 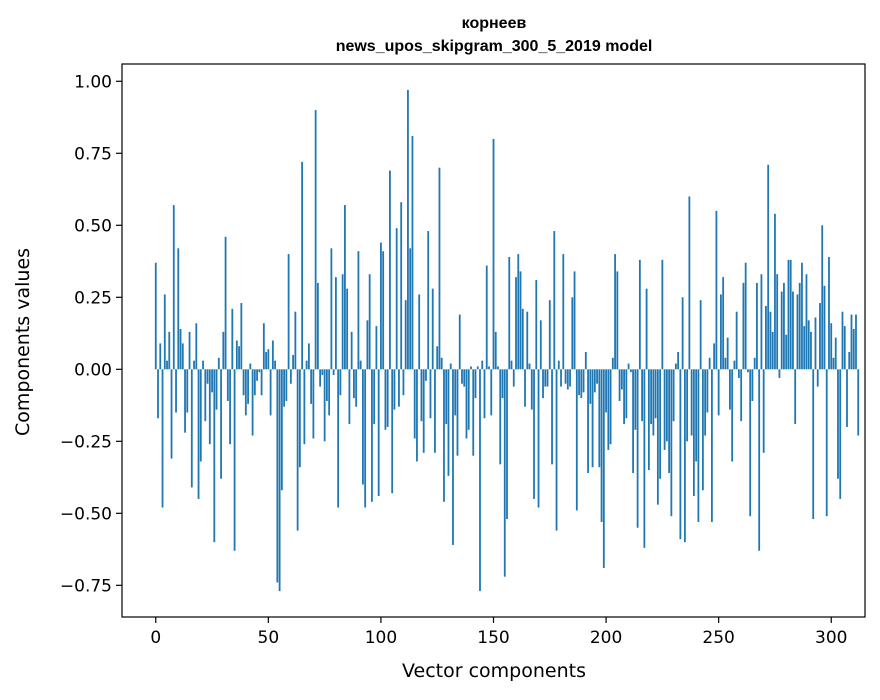 What do you see at coordinates (86, 442) in the screenshot?
I see `y-tick-label: −0.25` at bounding box center [86, 442].